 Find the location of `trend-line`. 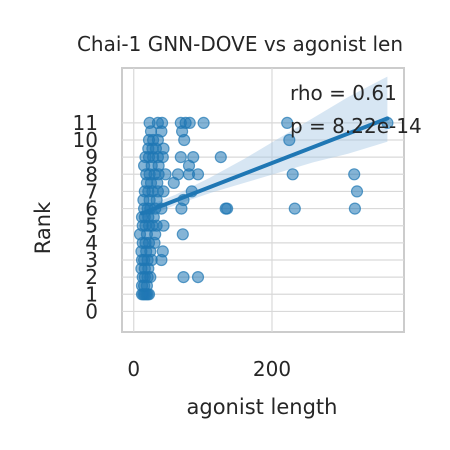

trend-line is located at coordinates (265, 166).